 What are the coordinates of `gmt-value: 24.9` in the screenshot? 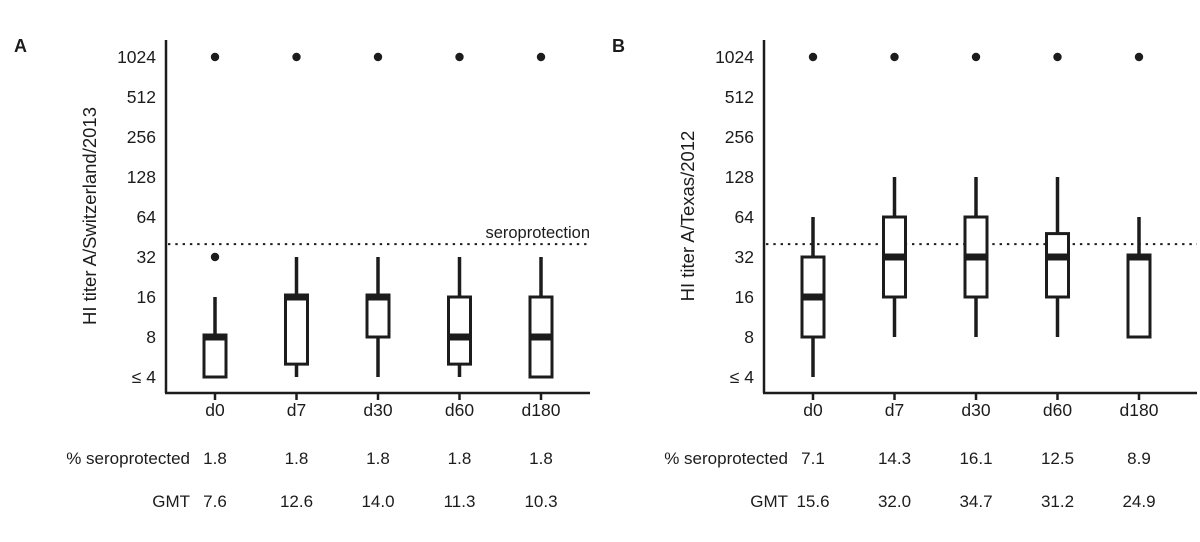 It's located at (1139, 501).